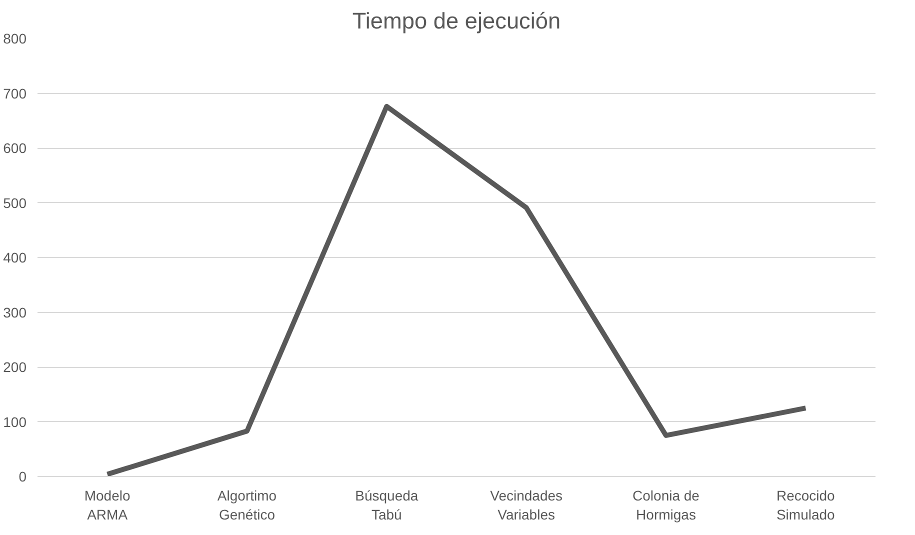 The image size is (915, 535). What do you see at coordinates (526, 505) in the screenshot?
I see `x-tick-label: Vecindades Variables` at bounding box center [526, 505].